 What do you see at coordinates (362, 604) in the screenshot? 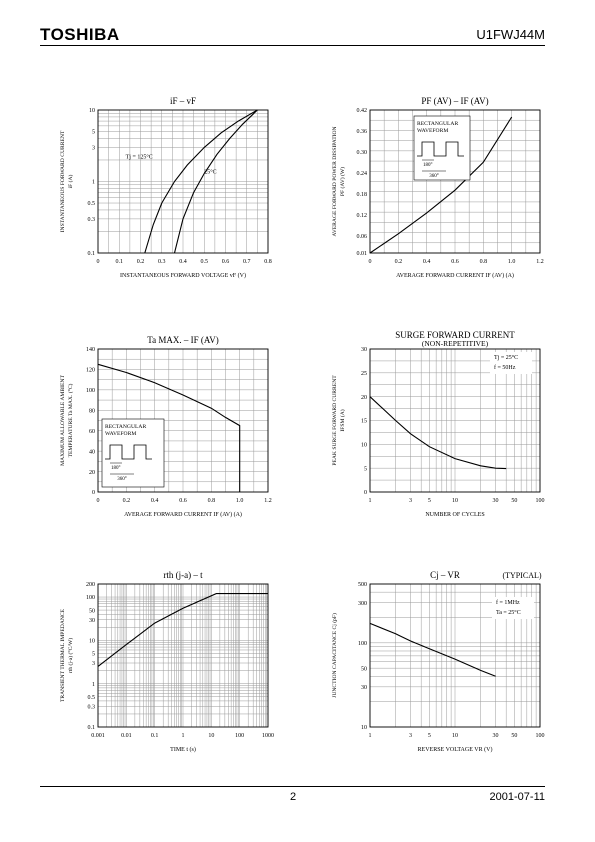
I see `y-tick-label: 300` at bounding box center [362, 604].